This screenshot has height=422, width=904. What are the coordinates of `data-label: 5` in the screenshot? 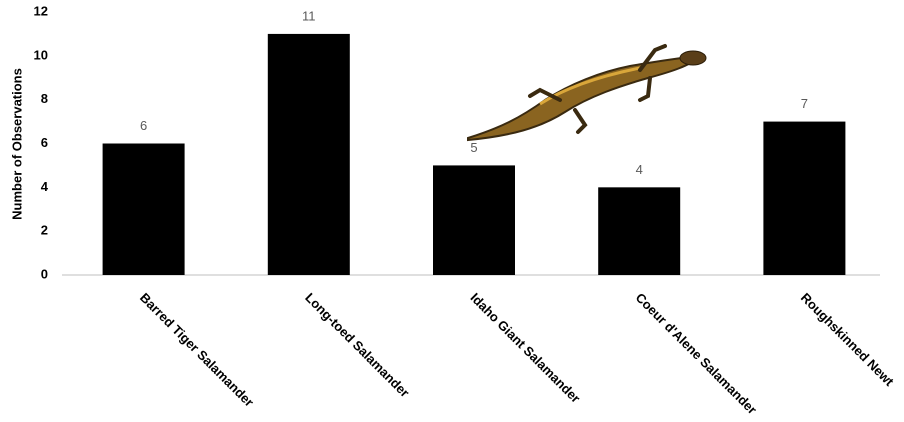 It's located at (473, 147).